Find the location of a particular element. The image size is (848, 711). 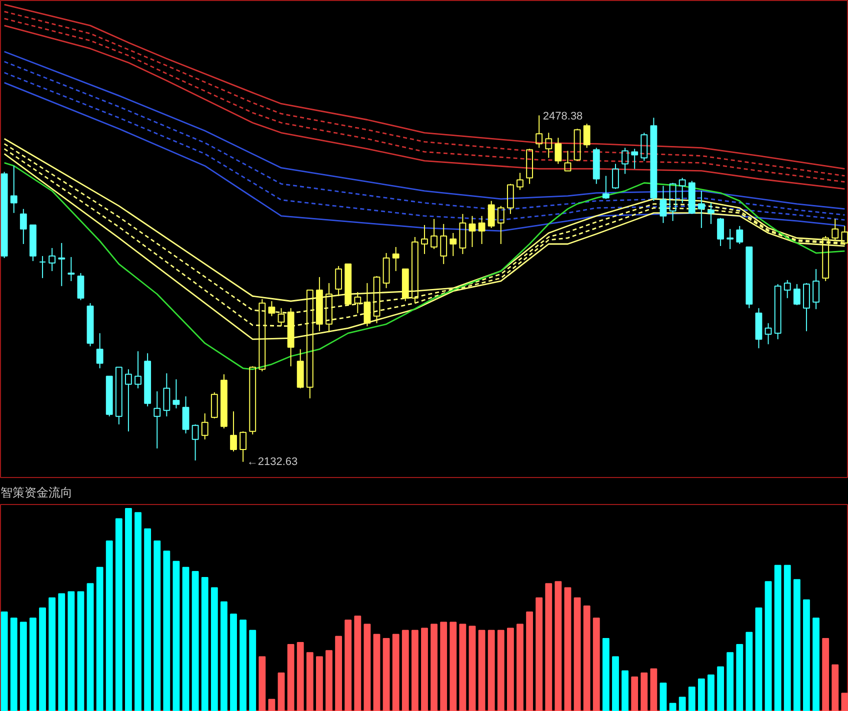

chart-title: 智策资金流向 is located at coordinates (36, 493).